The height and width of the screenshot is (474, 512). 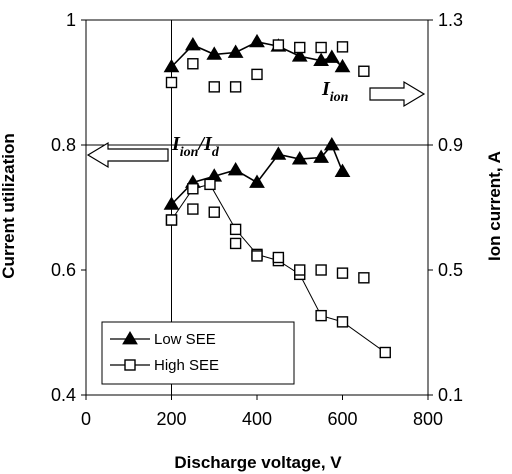 What do you see at coordinates (185, 339) in the screenshot?
I see `legend-label: Low SEE` at bounding box center [185, 339].